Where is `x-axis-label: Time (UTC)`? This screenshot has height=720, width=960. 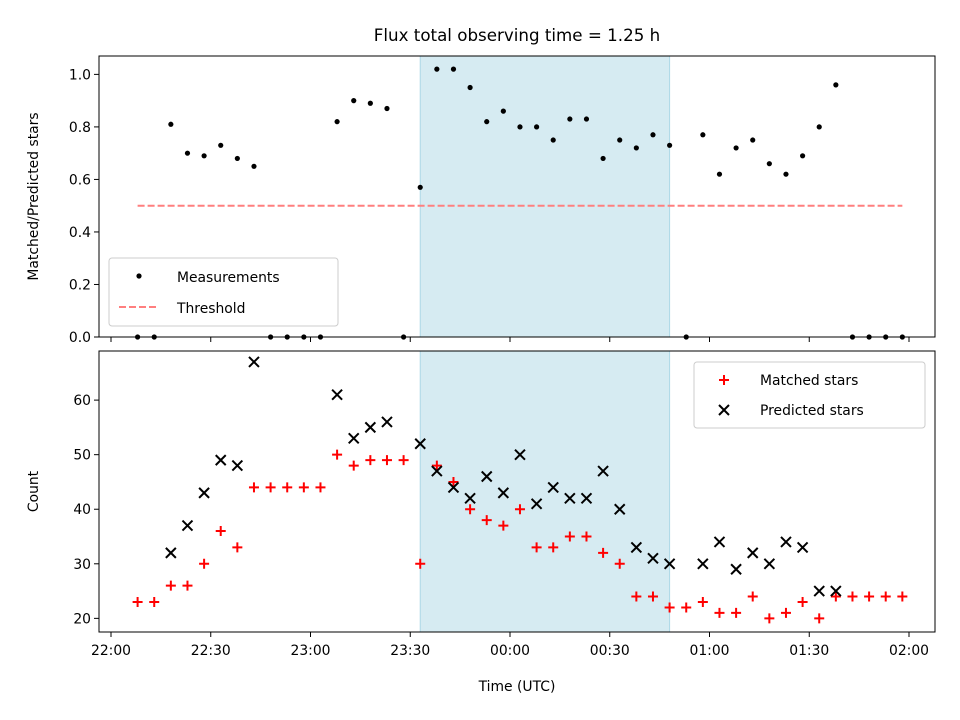
x-axis-label: Time (UTC) is located at coordinates (517, 687).